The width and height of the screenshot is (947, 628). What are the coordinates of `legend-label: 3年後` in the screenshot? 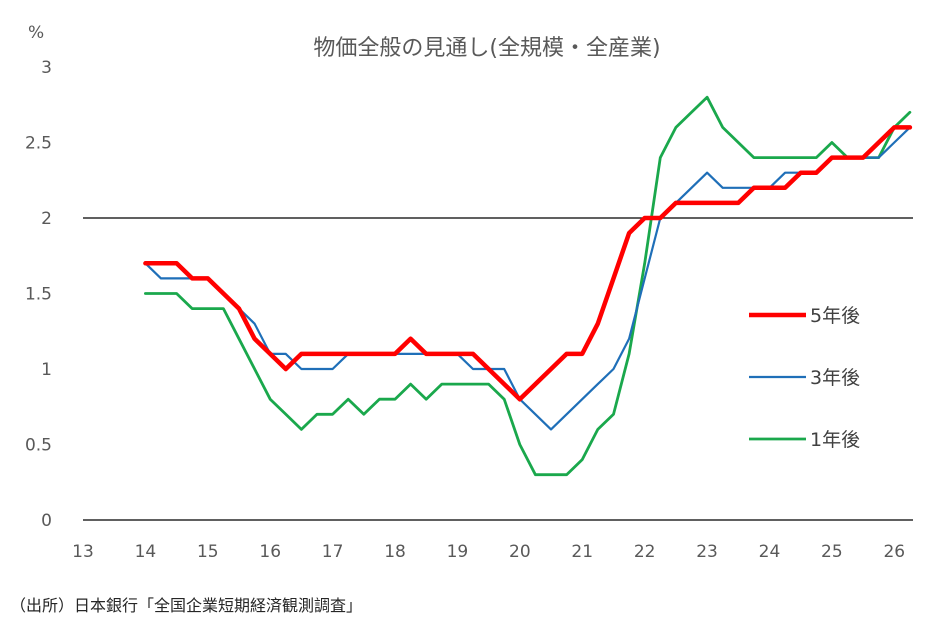 It's located at (835, 378).